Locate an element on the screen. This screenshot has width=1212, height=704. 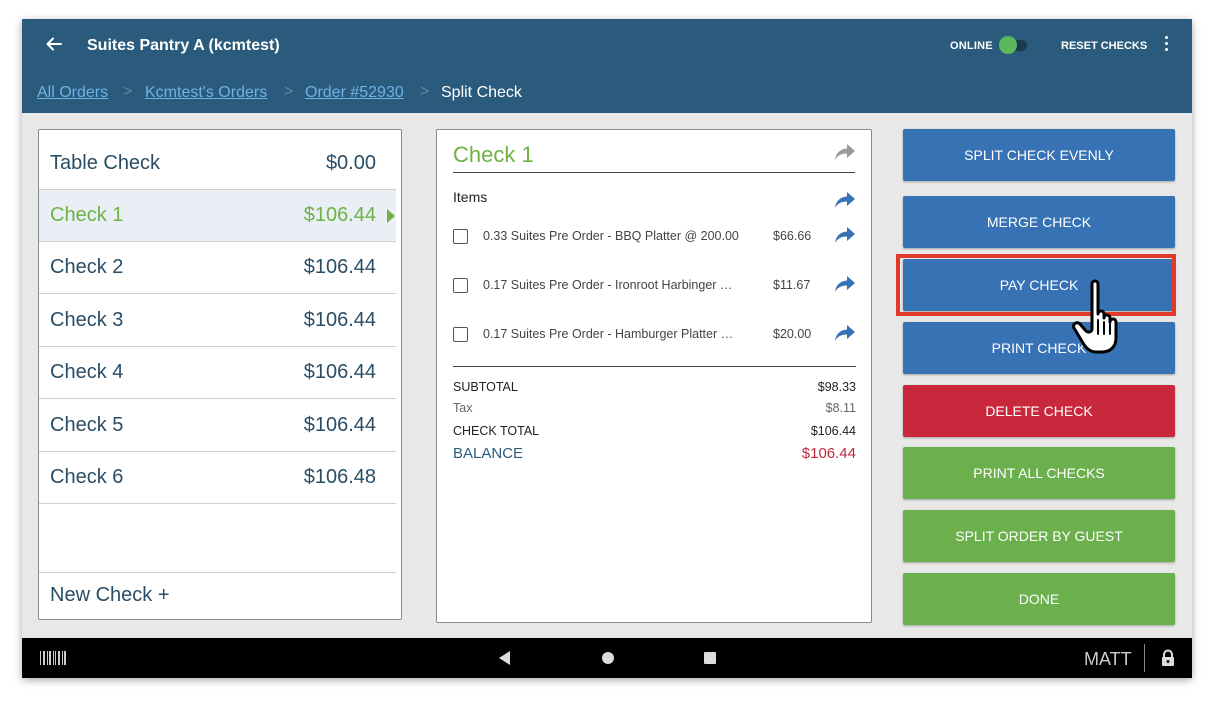
done-button: DONE is located at coordinates (1039, 599).